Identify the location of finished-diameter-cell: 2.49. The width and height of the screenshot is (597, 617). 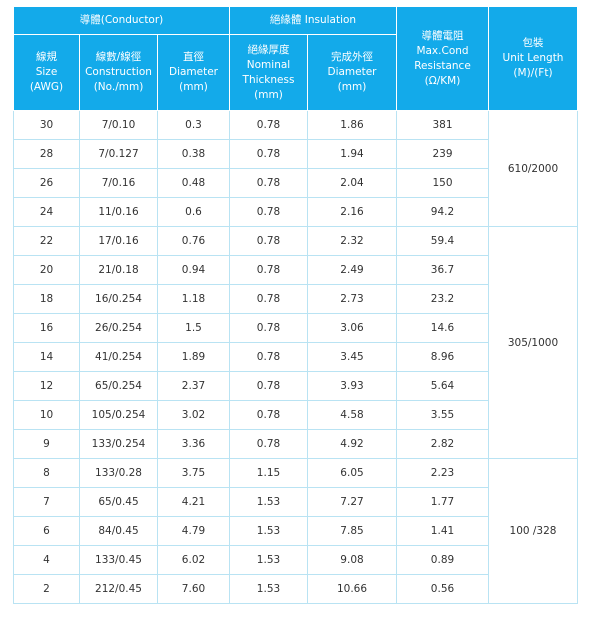
(352, 270).